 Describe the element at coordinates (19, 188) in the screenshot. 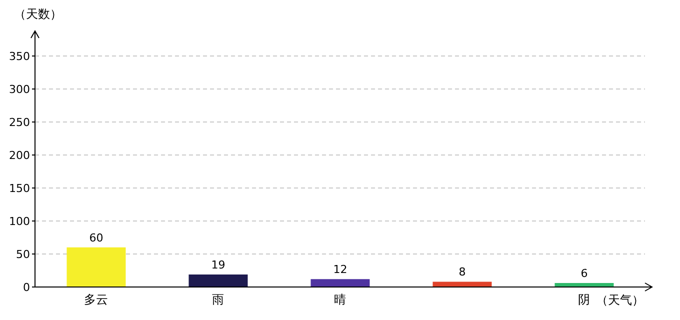

I see `y-tick-label: 150` at that location.